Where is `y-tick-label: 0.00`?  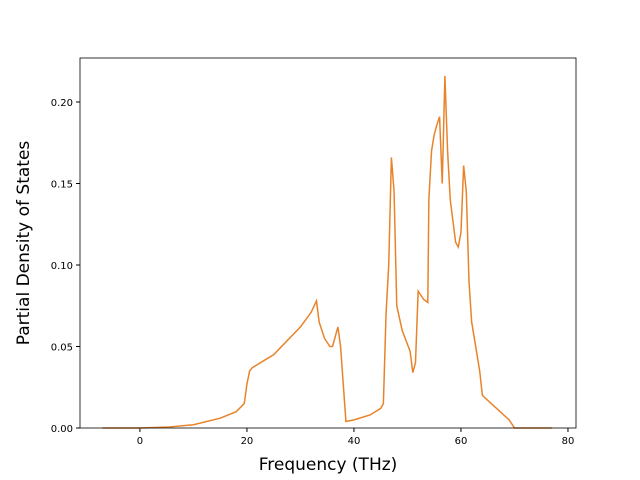
y-tick-label: 0.00 is located at coordinates (62, 429).